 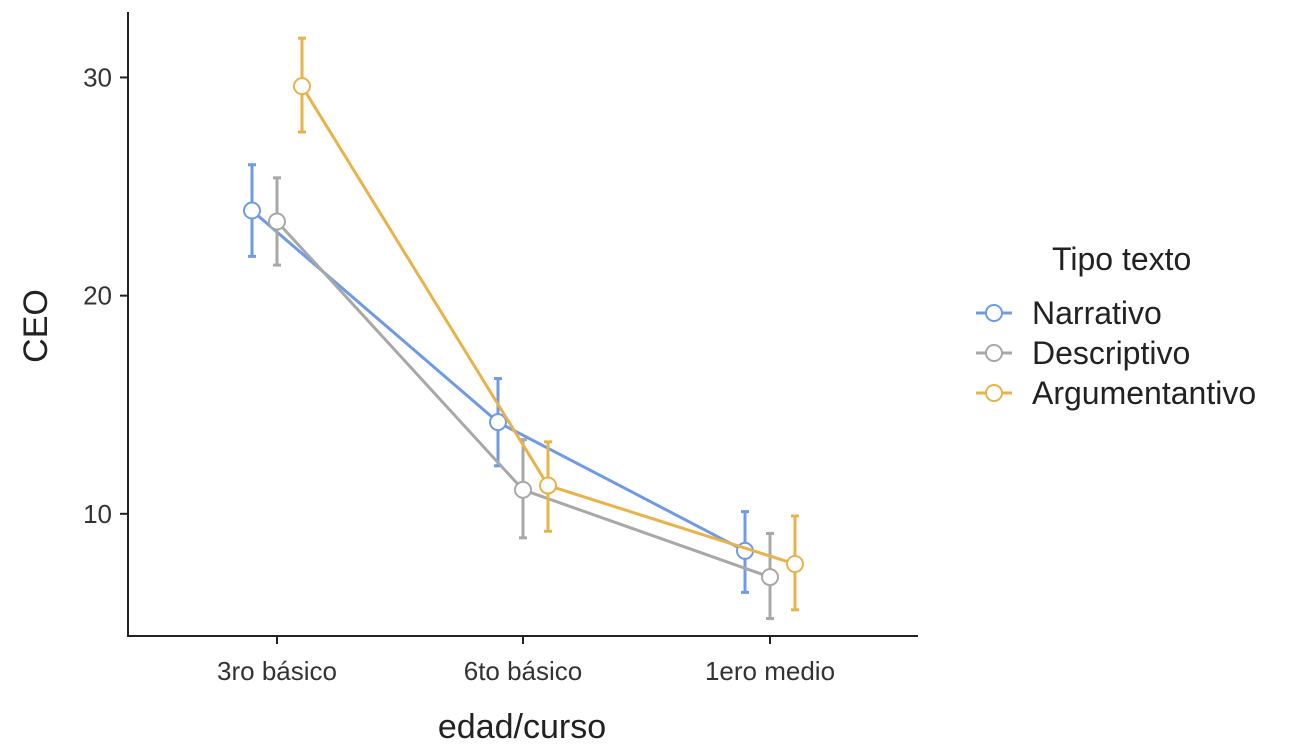 I want to click on x-tick-label: 1ero medio, so click(x=770, y=671).